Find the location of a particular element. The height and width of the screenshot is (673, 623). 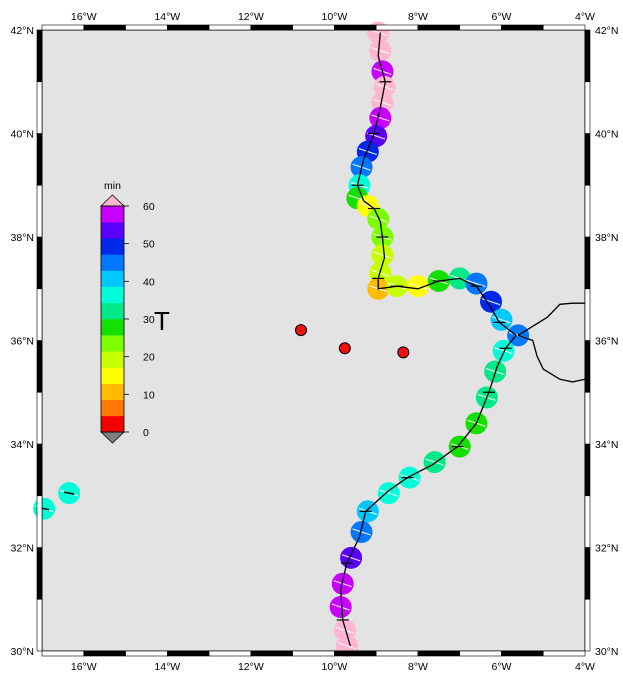

x-tick-label-top: 14°W is located at coordinates (167, 17).